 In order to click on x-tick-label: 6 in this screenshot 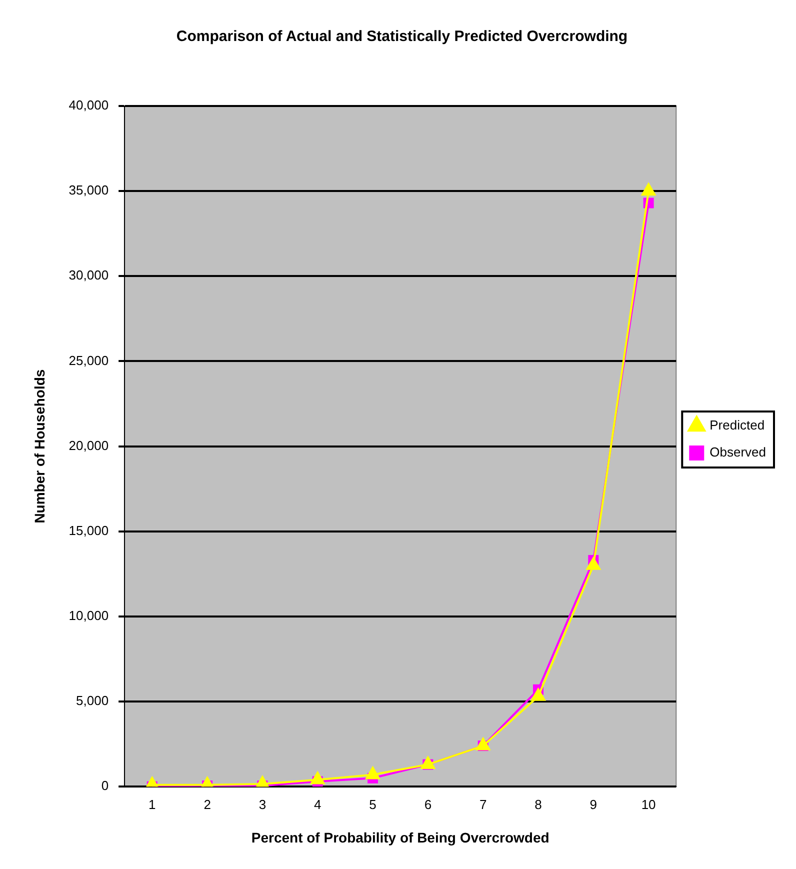, I will do `click(428, 804)`.